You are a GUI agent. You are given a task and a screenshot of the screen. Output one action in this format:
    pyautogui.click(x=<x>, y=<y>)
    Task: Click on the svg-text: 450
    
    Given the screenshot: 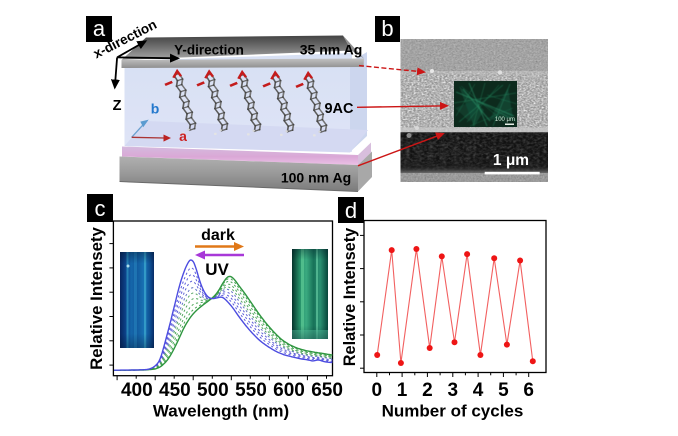 What is the action you would take?
    pyautogui.click(x=175, y=390)
    